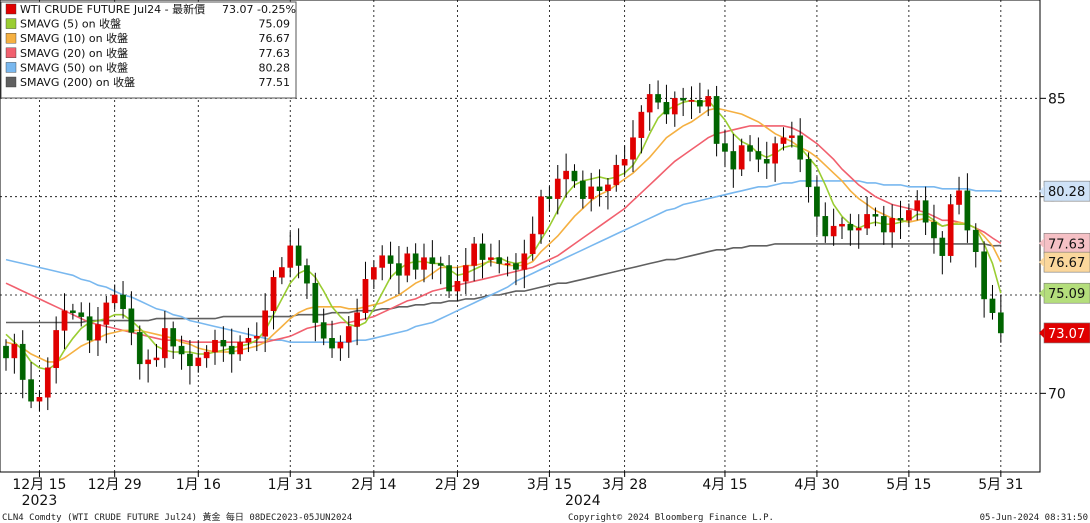 The width and height of the screenshot is (1090, 523). I want to click on x-tick-label-4: 2月 14, so click(373, 485).